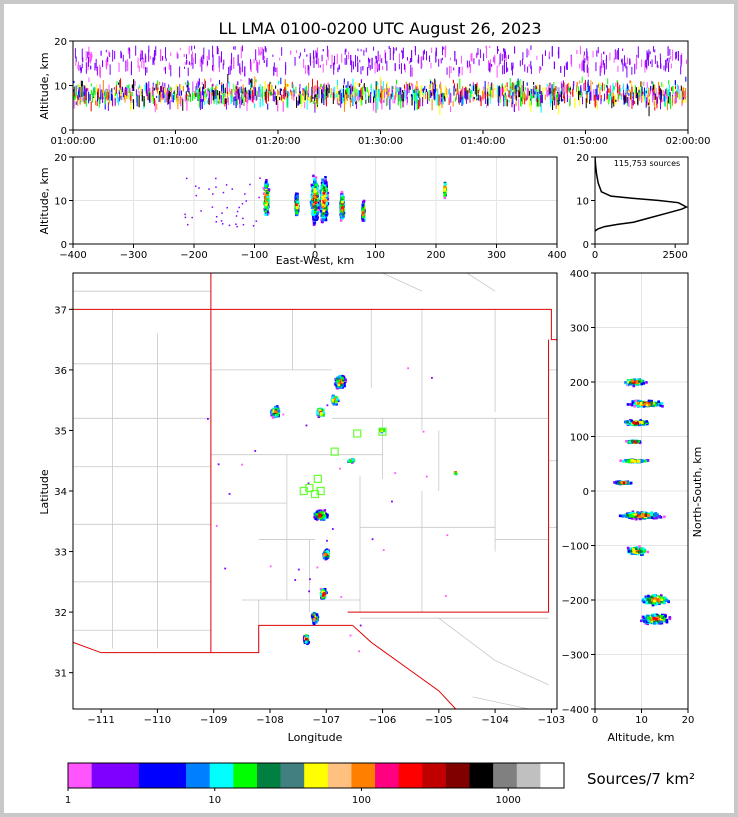  What do you see at coordinates (483, 141) in the screenshot?
I see `x-tick-label: 01:40:00` at bounding box center [483, 141].